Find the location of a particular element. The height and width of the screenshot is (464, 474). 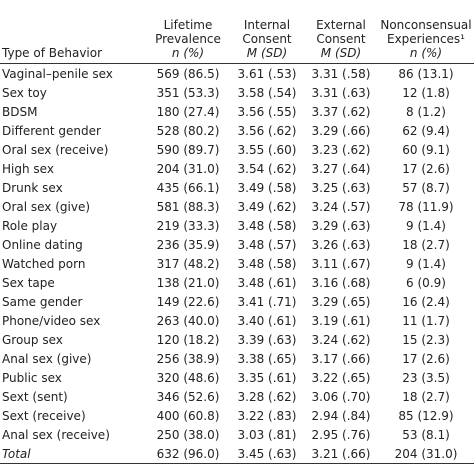

header-title: Consent is located at coordinates (341, 39).